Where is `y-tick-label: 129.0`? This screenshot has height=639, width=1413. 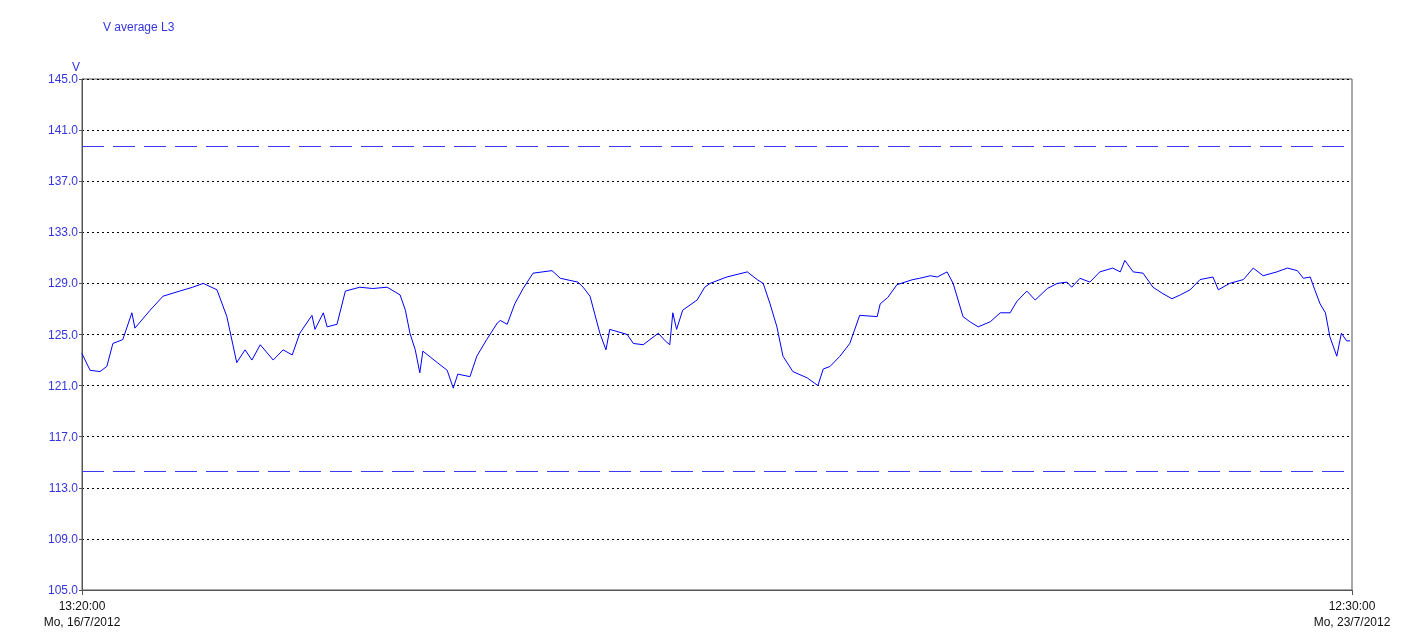
y-tick-label: 129.0 is located at coordinates (63, 283).